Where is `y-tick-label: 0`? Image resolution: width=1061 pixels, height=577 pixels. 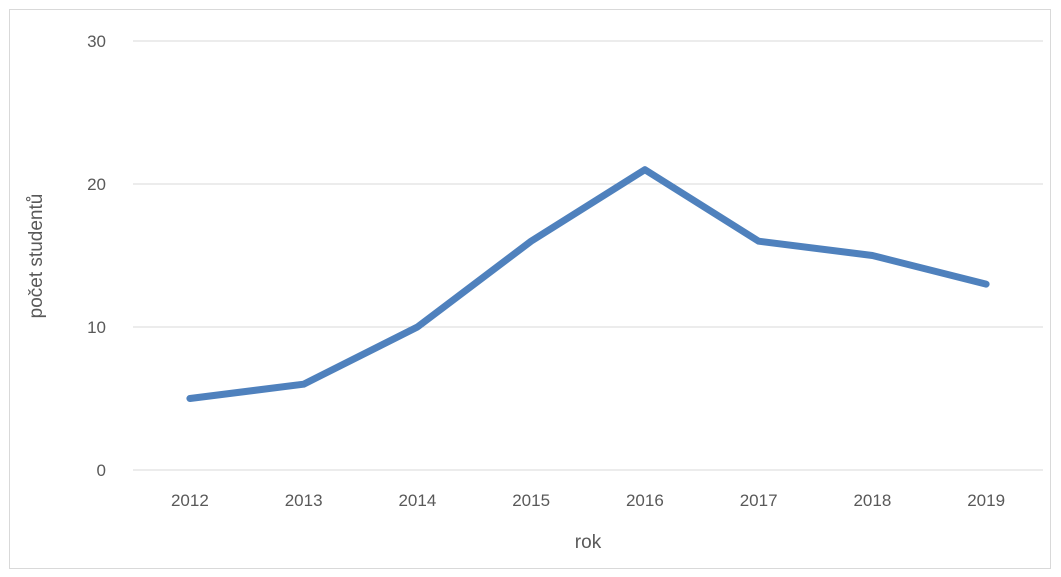
y-tick-label: 0 is located at coordinates (101, 470).